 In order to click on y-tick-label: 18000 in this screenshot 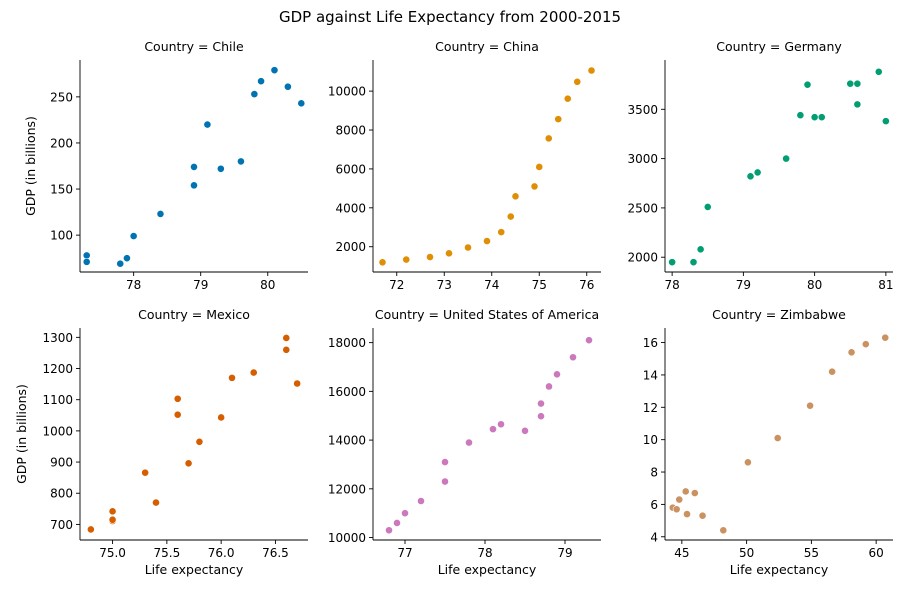, I will do `click(347, 343)`.